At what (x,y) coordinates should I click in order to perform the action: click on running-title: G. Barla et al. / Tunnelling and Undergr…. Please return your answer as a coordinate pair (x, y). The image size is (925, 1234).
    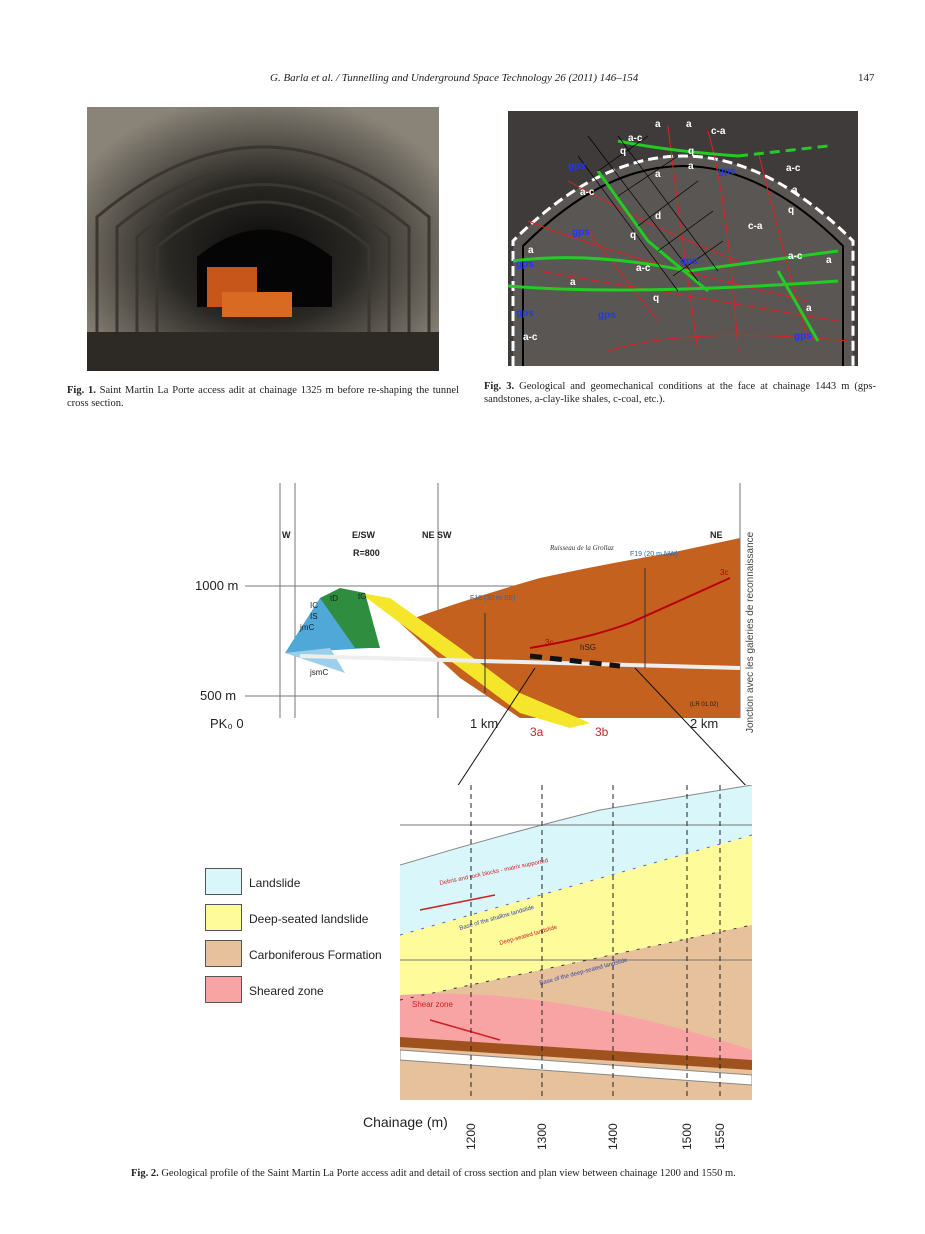
    Looking at the image, I should click on (454, 78).